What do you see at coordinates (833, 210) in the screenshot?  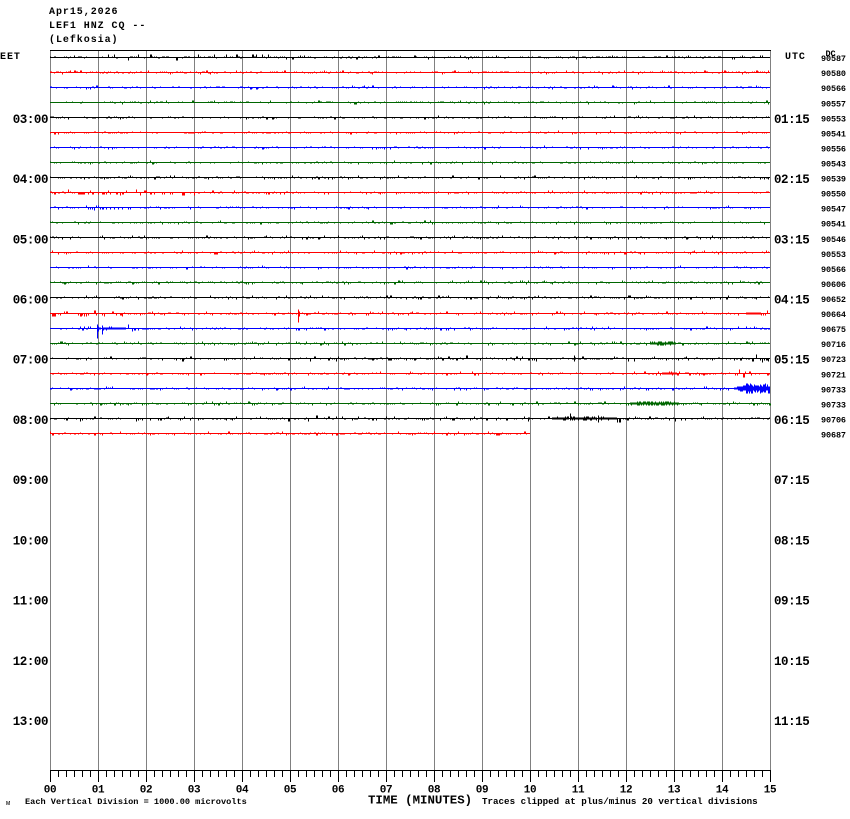 I see `svg-text: 90547` at bounding box center [833, 210].